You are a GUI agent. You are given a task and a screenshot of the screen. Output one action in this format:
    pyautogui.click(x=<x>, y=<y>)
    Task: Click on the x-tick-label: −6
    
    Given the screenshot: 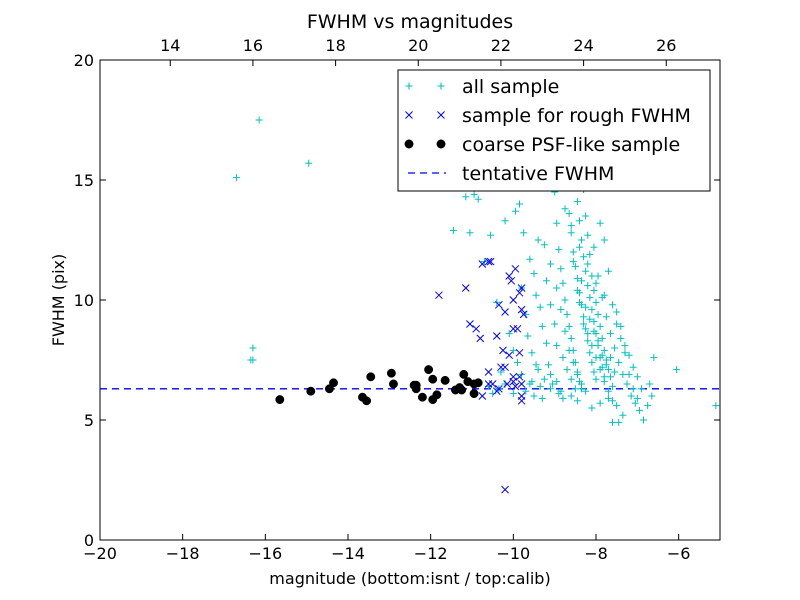 What is the action you would take?
    pyautogui.click(x=679, y=553)
    